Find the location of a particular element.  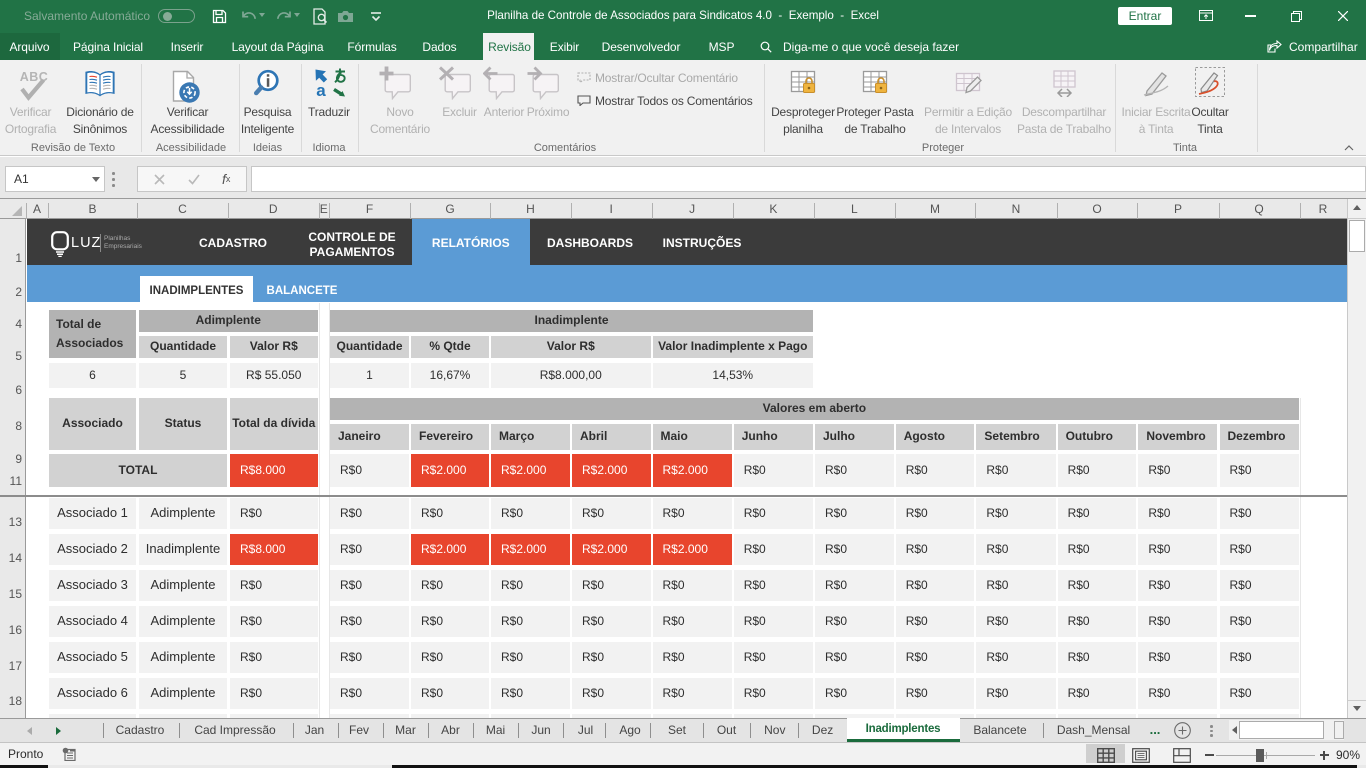

svg-text: a is located at coordinates (321, 90).